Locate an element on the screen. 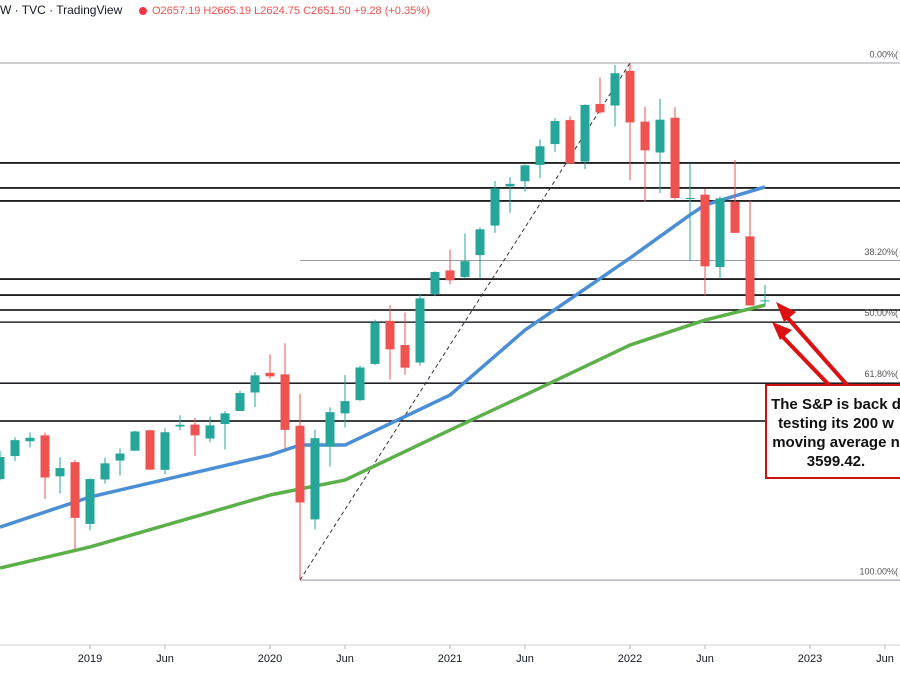 This screenshot has width=900, height=674. fib-label: 61.80%( is located at coordinates (881, 374).